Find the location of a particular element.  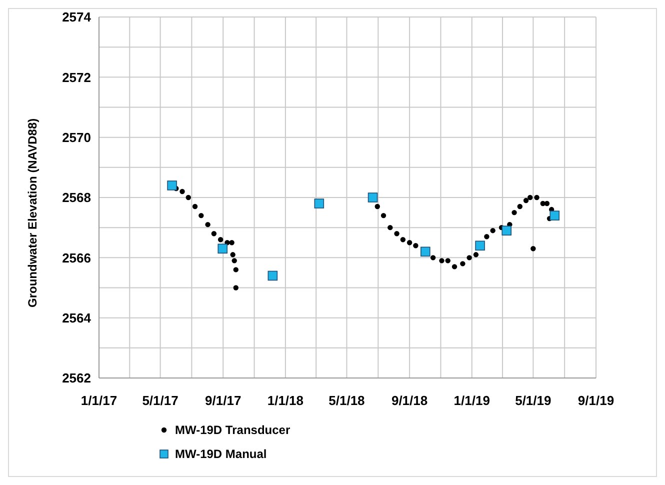

y-tick-label: 2566 is located at coordinates (76, 258).